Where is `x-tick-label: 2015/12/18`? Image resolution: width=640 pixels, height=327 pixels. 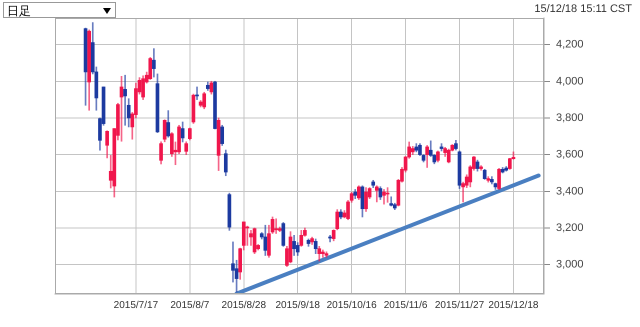 x-tick-label: 2015/12/18 is located at coordinates (513, 305).